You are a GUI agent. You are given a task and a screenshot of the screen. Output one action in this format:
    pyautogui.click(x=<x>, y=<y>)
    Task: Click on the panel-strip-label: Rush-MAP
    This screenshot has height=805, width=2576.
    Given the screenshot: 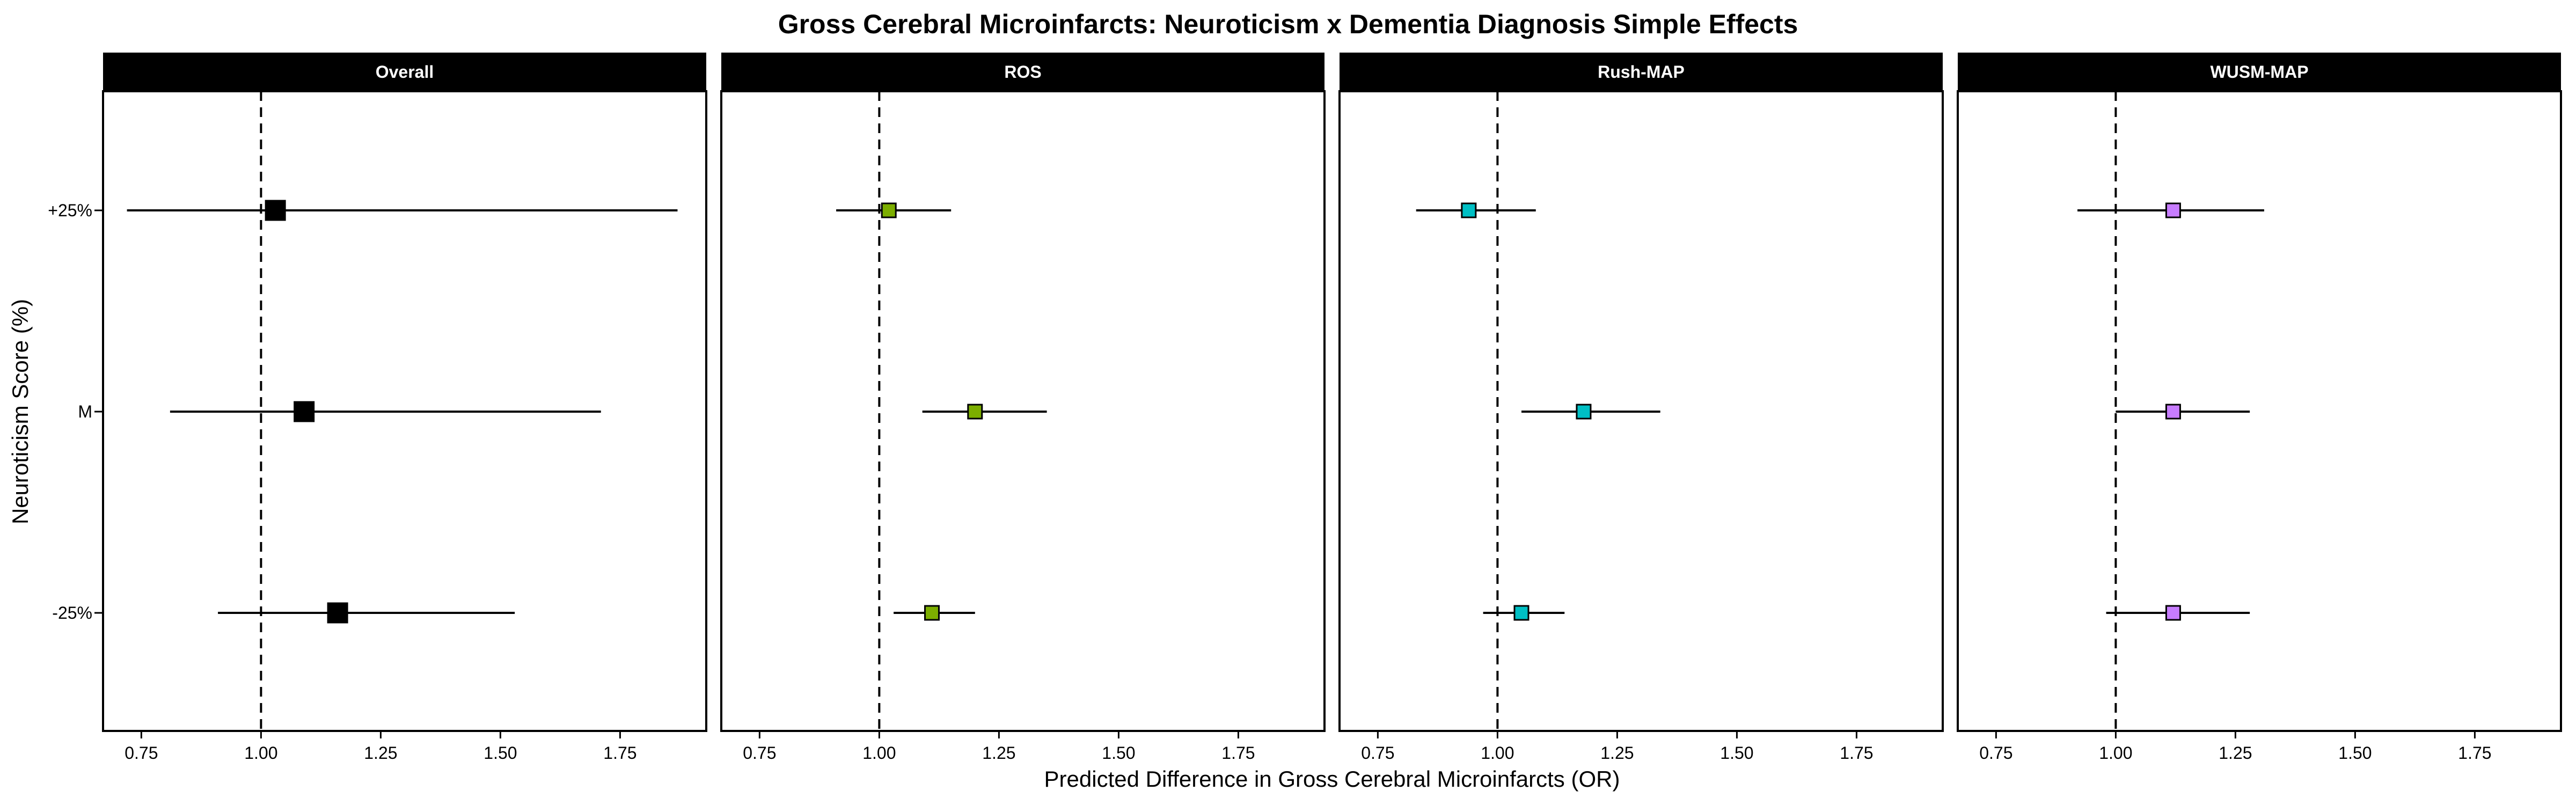 What is the action you would take?
    pyautogui.click(x=1641, y=72)
    